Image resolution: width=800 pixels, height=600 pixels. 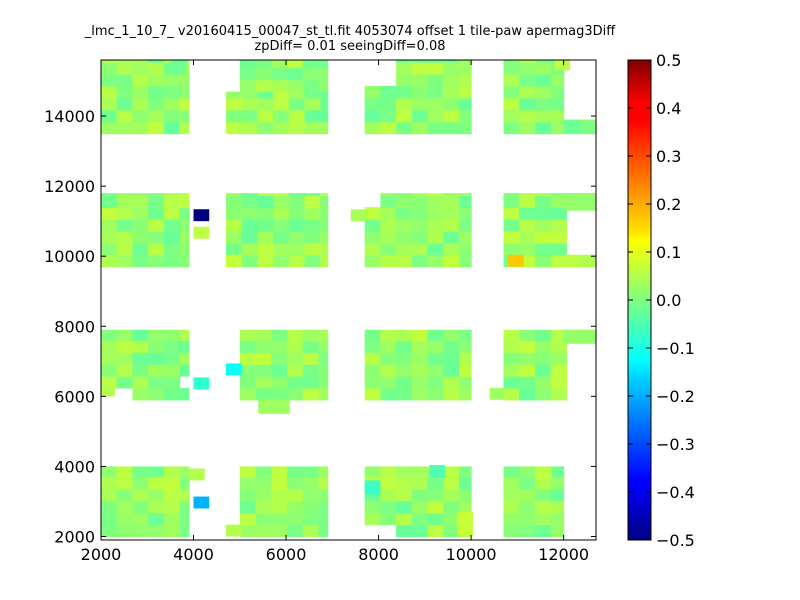 I want to click on colorbar-tick-label: −0.5, so click(x=675, y=540).